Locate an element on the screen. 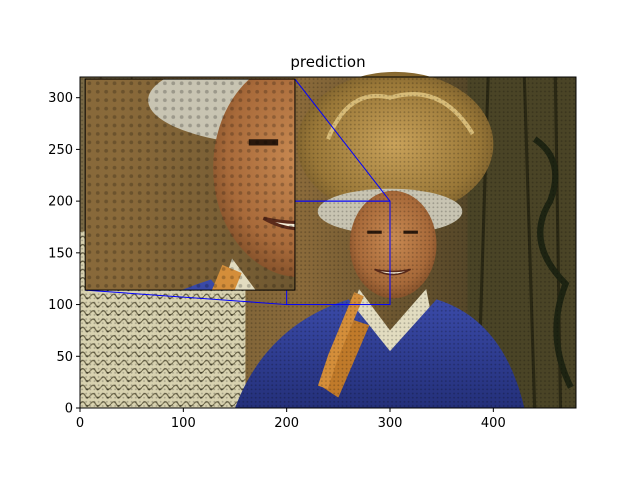 The width and height of the screenshot is (640, 480). x-axis: 0 100 200 300 400 is located at coordinates (291, 419).